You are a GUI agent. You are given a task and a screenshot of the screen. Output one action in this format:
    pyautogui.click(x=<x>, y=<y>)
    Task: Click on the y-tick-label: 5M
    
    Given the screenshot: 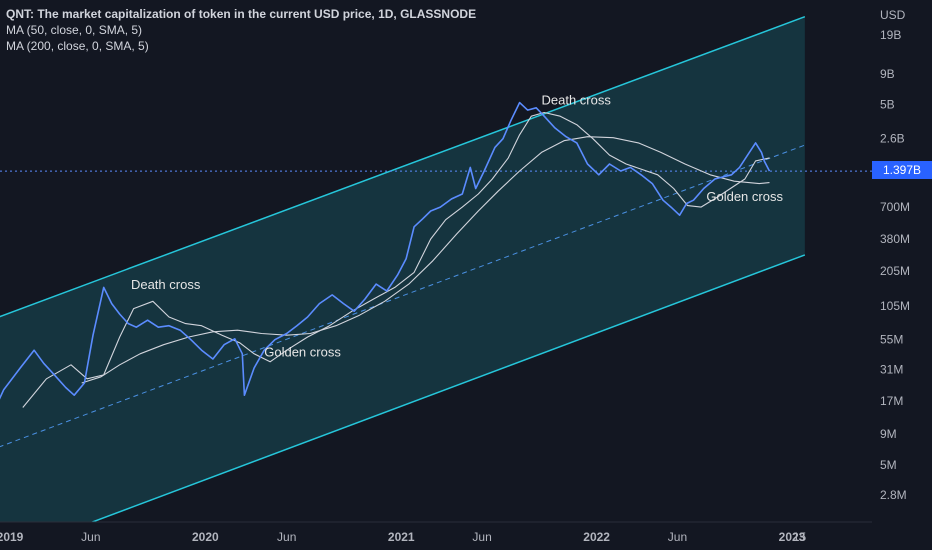 What is the action you would take?
    pyautogui.click(x=888, y=465)
    